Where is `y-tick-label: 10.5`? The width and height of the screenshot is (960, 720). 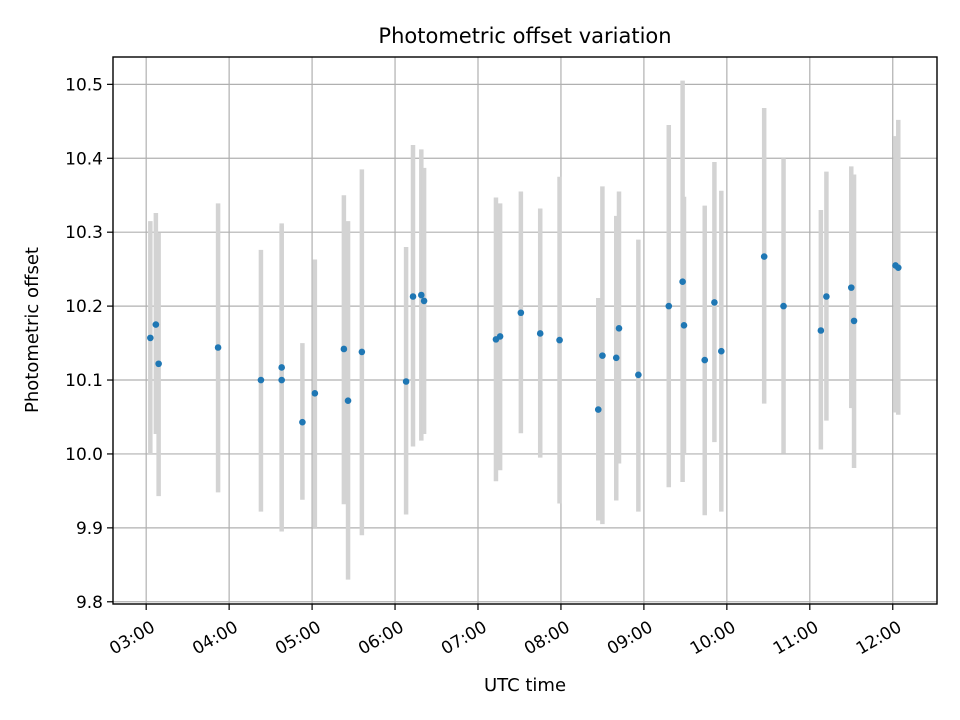
y-tick-label: 10.5 is located at coordinates (84, 85).